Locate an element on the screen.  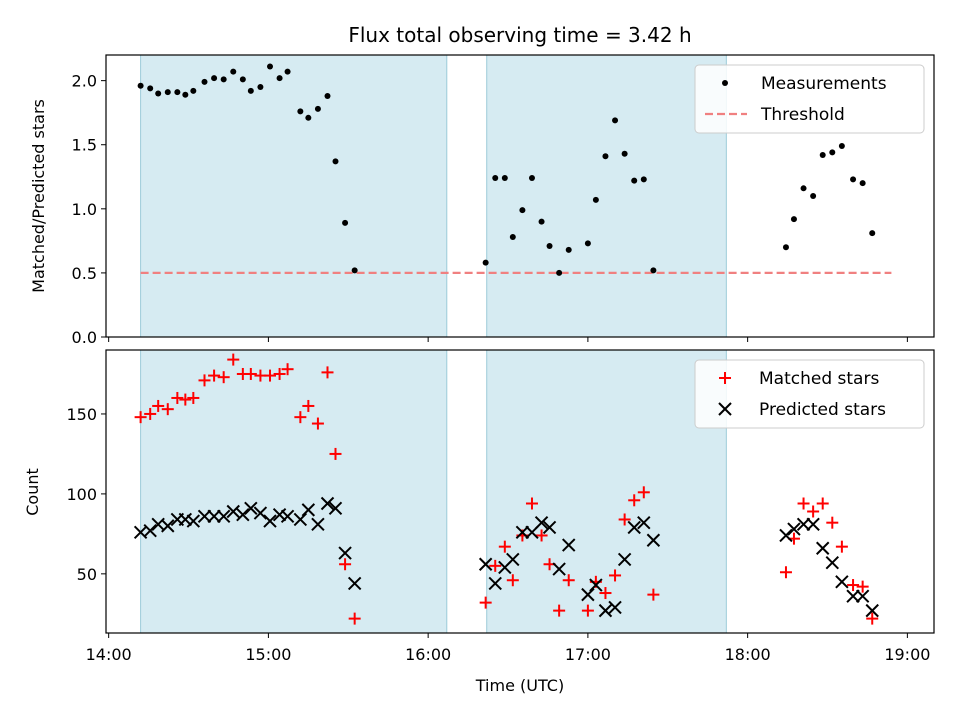
legend-matched-marker is located at coordinates (725, 378).